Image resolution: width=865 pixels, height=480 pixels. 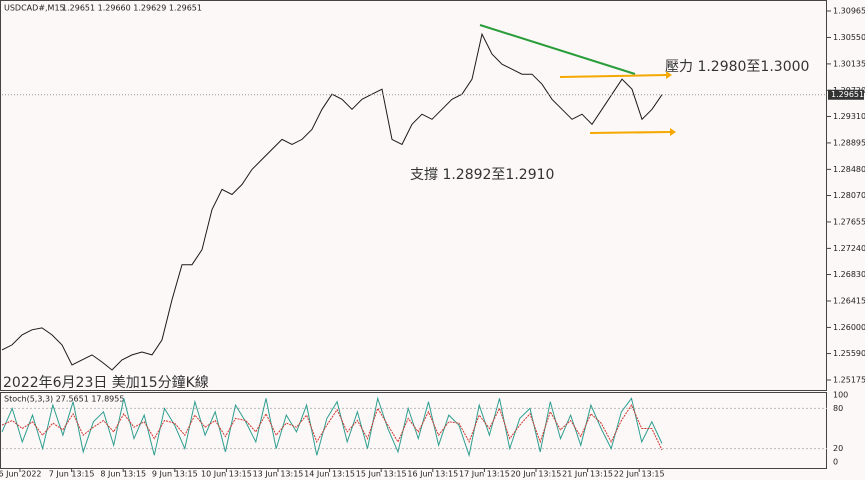 I want to click on price-label: 1.29651, so click(x=847, y=94).